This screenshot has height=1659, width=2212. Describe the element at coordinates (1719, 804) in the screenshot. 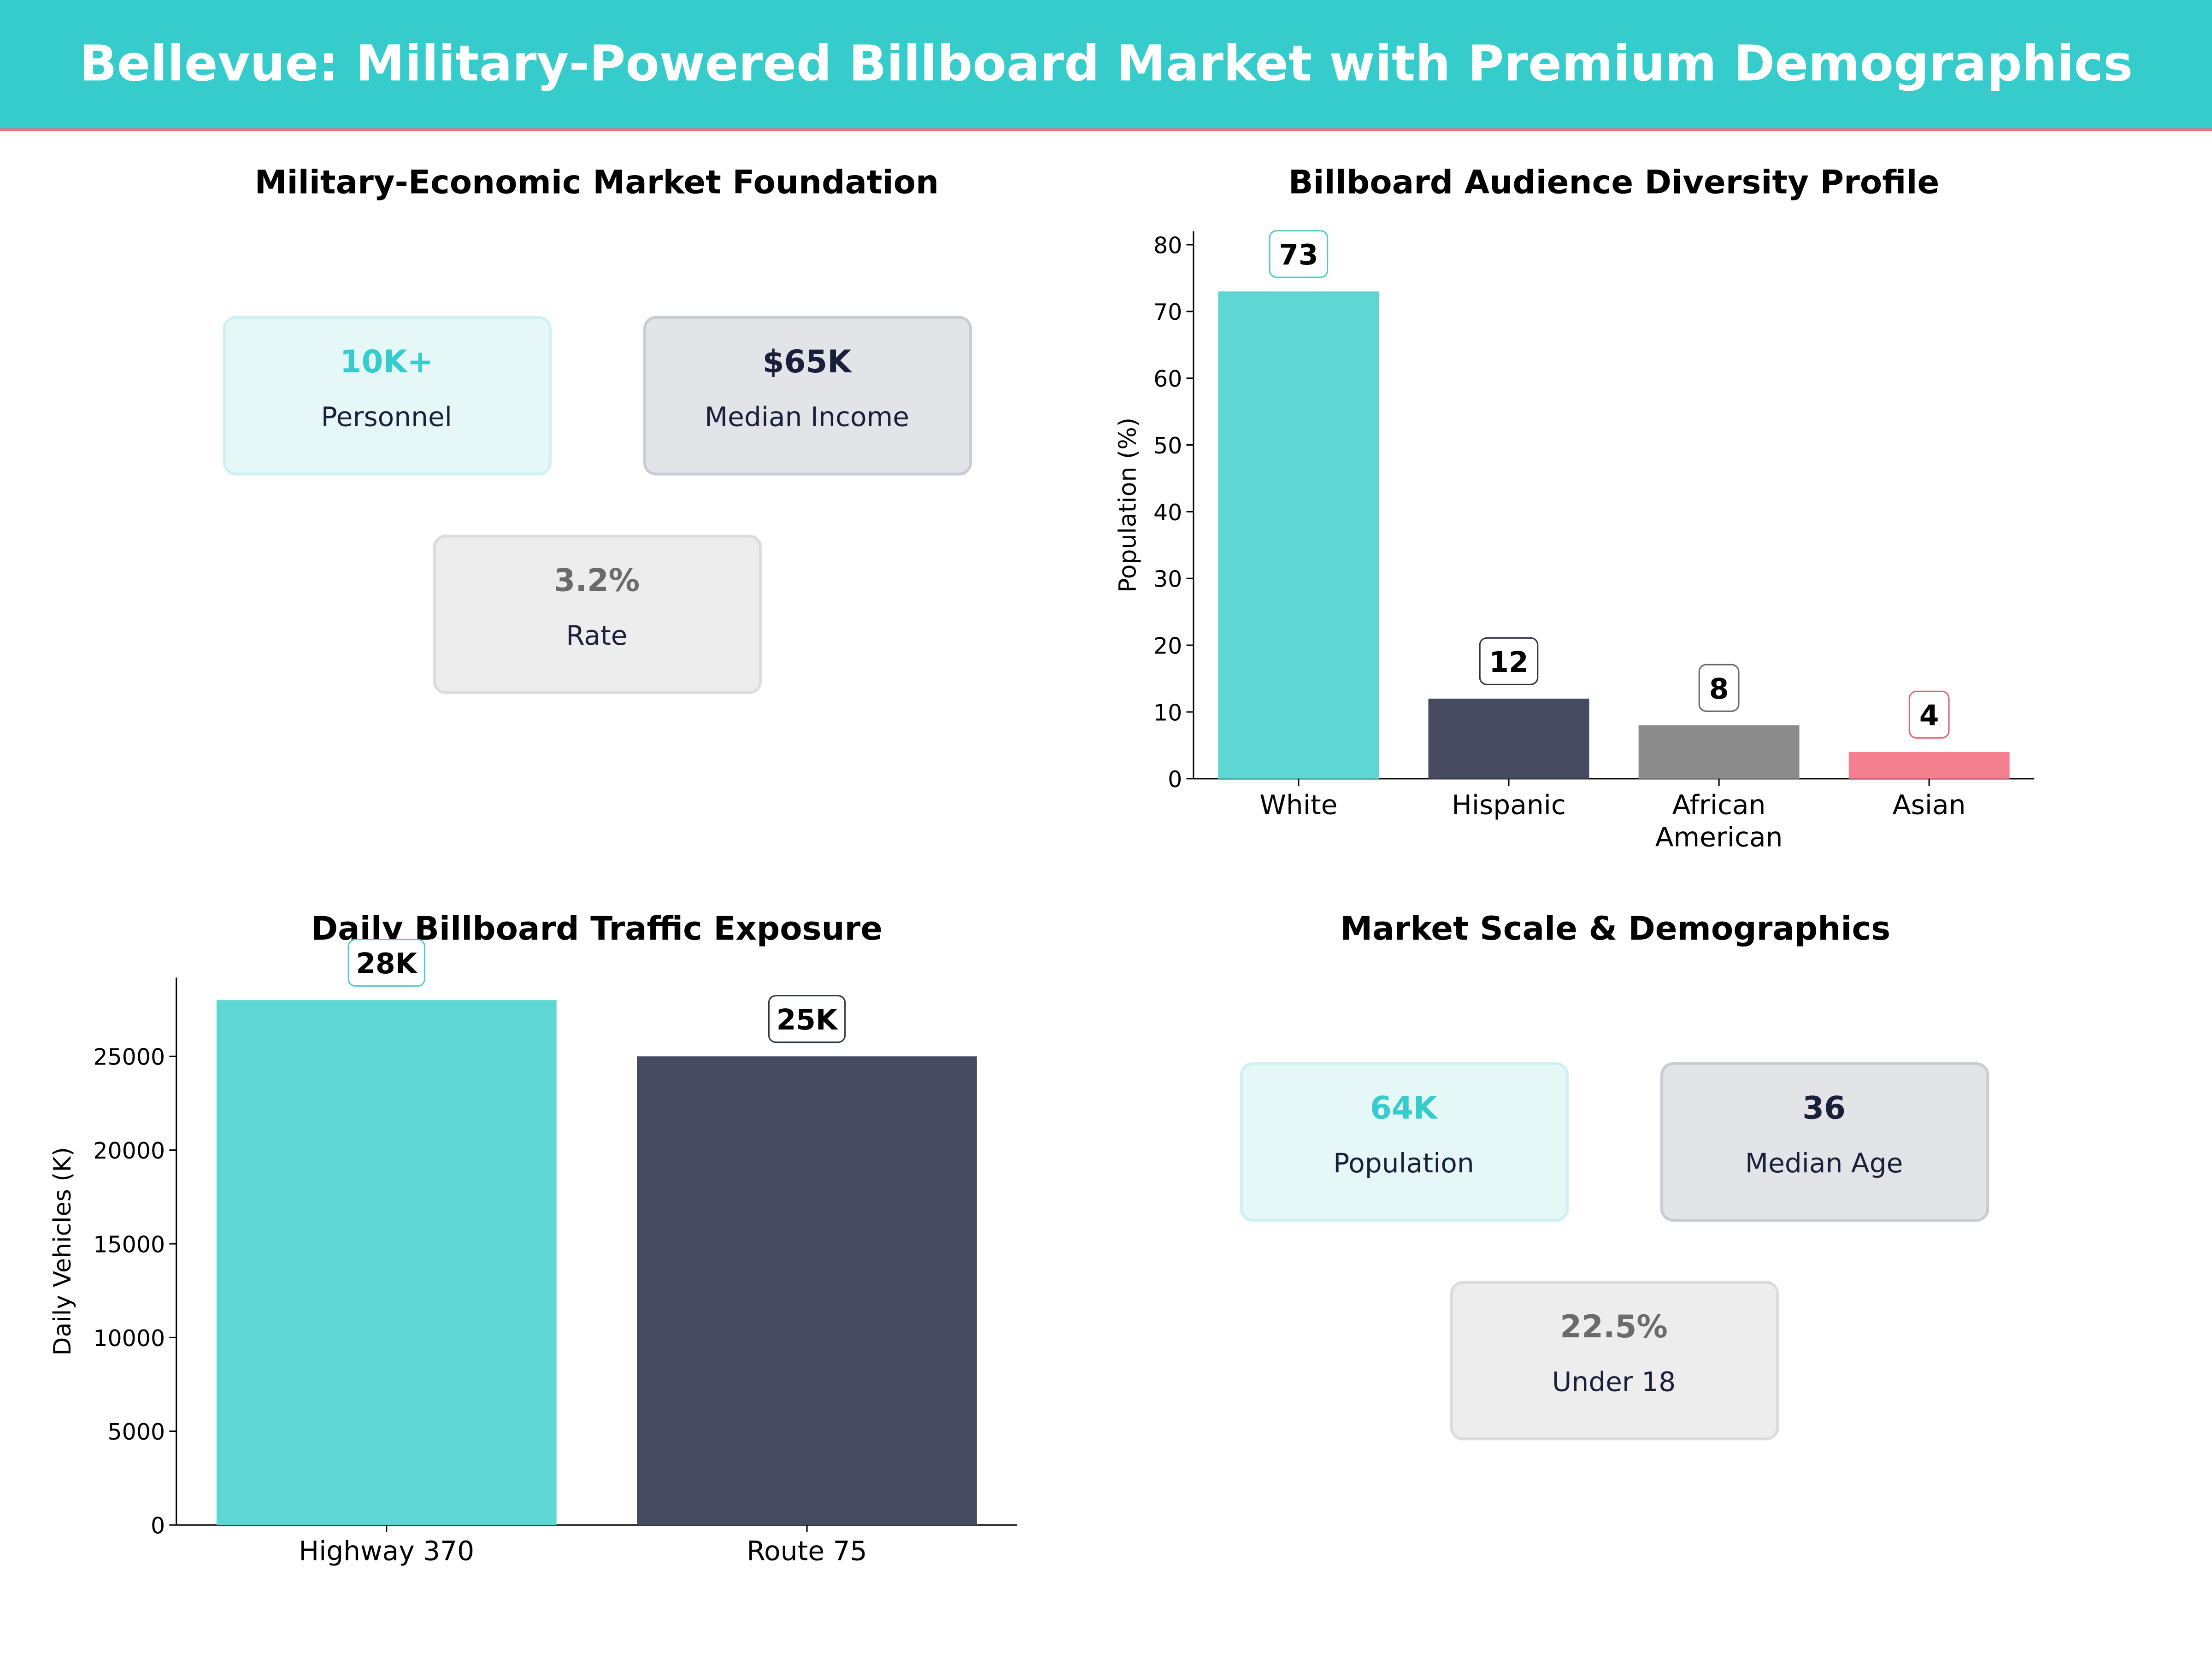

I see `x-tick-label: African` at that location.